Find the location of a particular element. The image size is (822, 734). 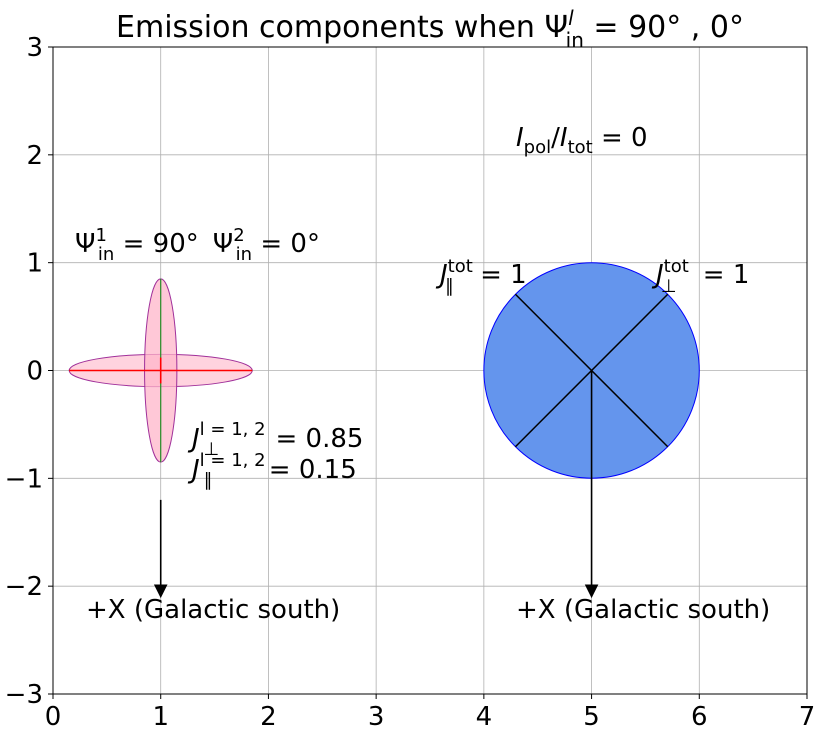

x-tick-label: 3 is located at coordinates (376, 717).